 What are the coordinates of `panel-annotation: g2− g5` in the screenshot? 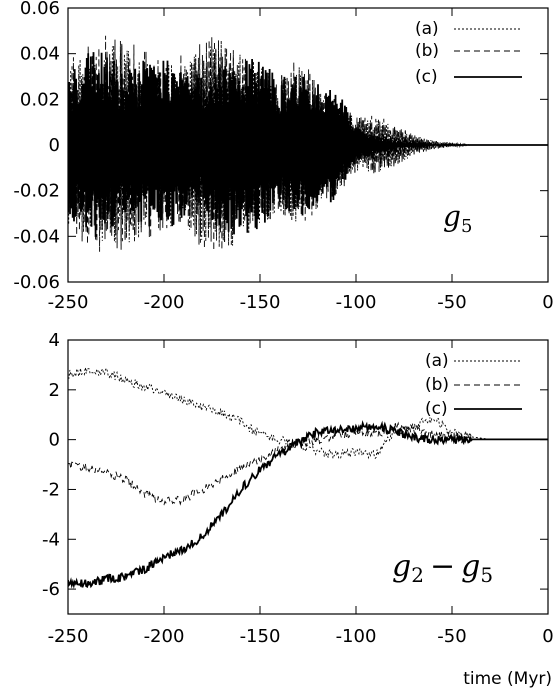 It's located at (442, 568).